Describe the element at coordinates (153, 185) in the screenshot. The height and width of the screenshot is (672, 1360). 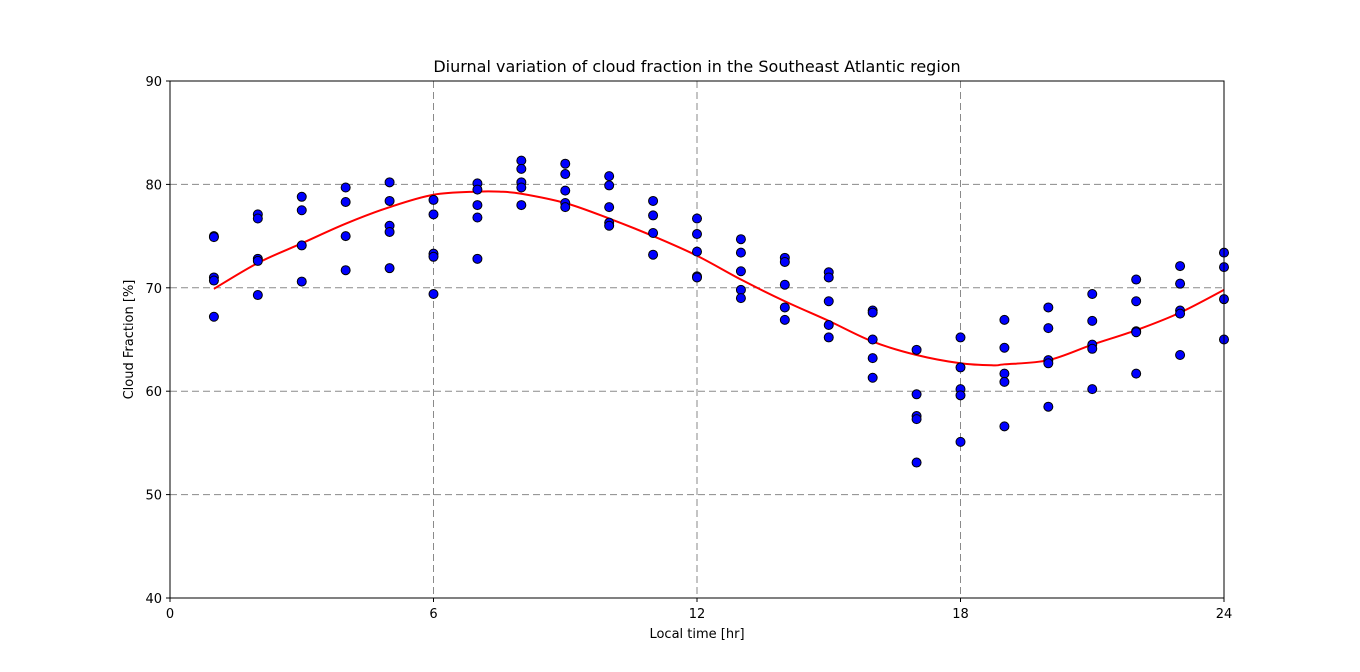
I see `y-tick-label: 80` at that location.